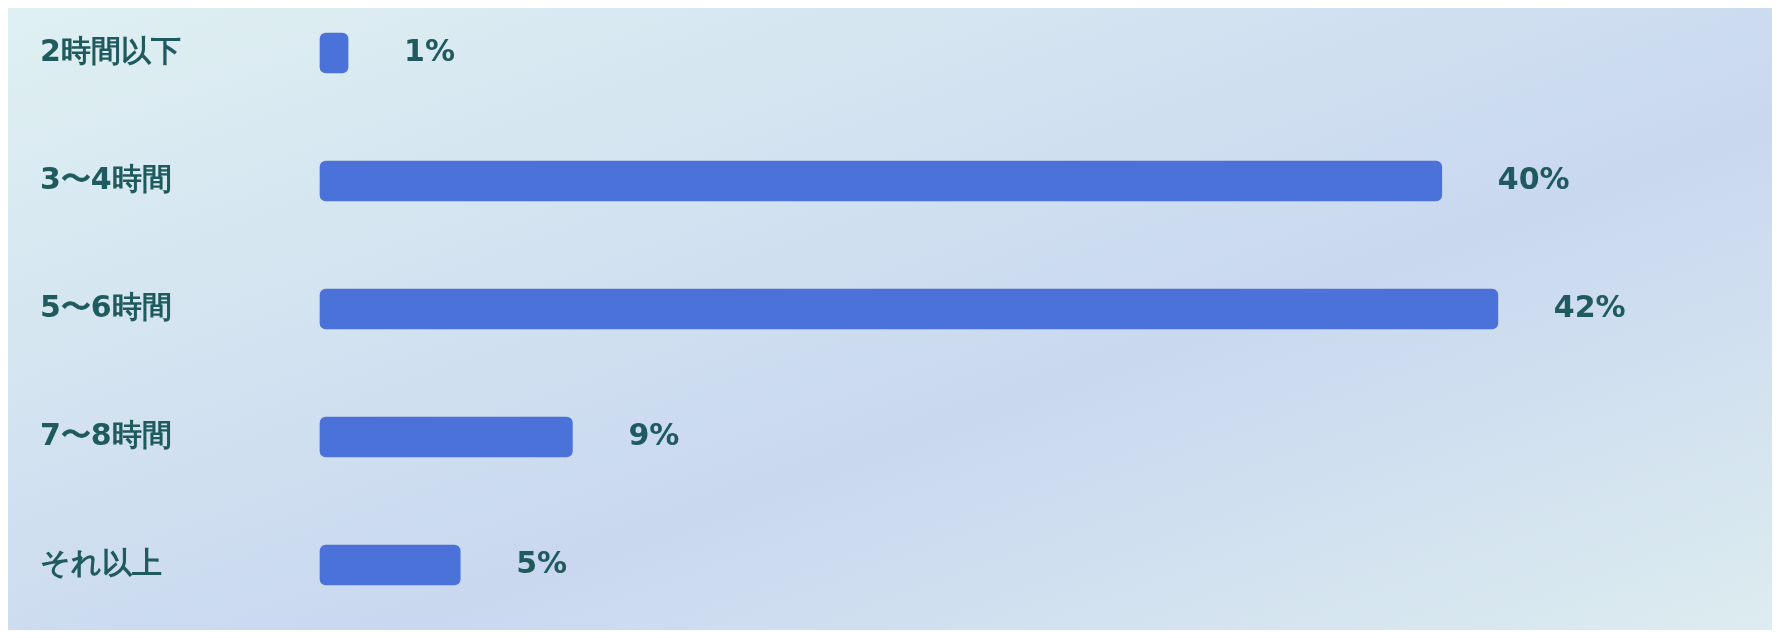 The image size is (1780, 638). Describe the element at coordinates (429, 50) in the screenshot. I see `data-label: 1%` at that location.